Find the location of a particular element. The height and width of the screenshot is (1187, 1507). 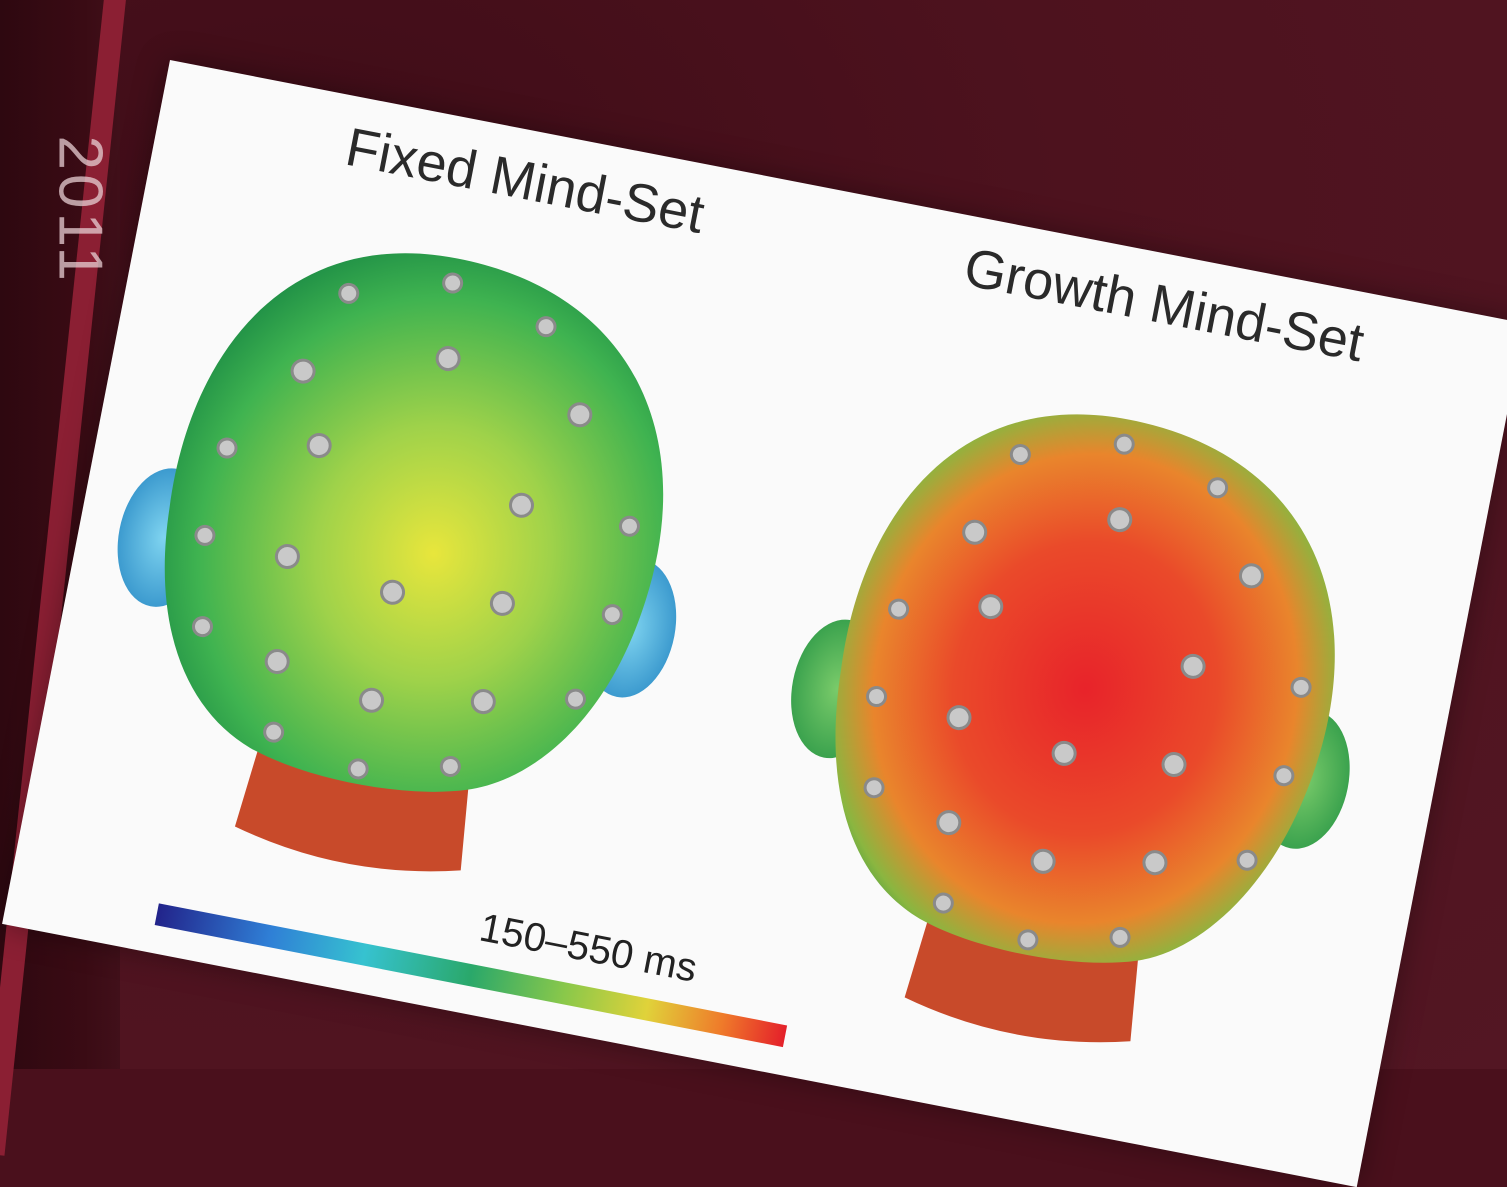

spine-year: 2011 is located at coordinates (80, 210).